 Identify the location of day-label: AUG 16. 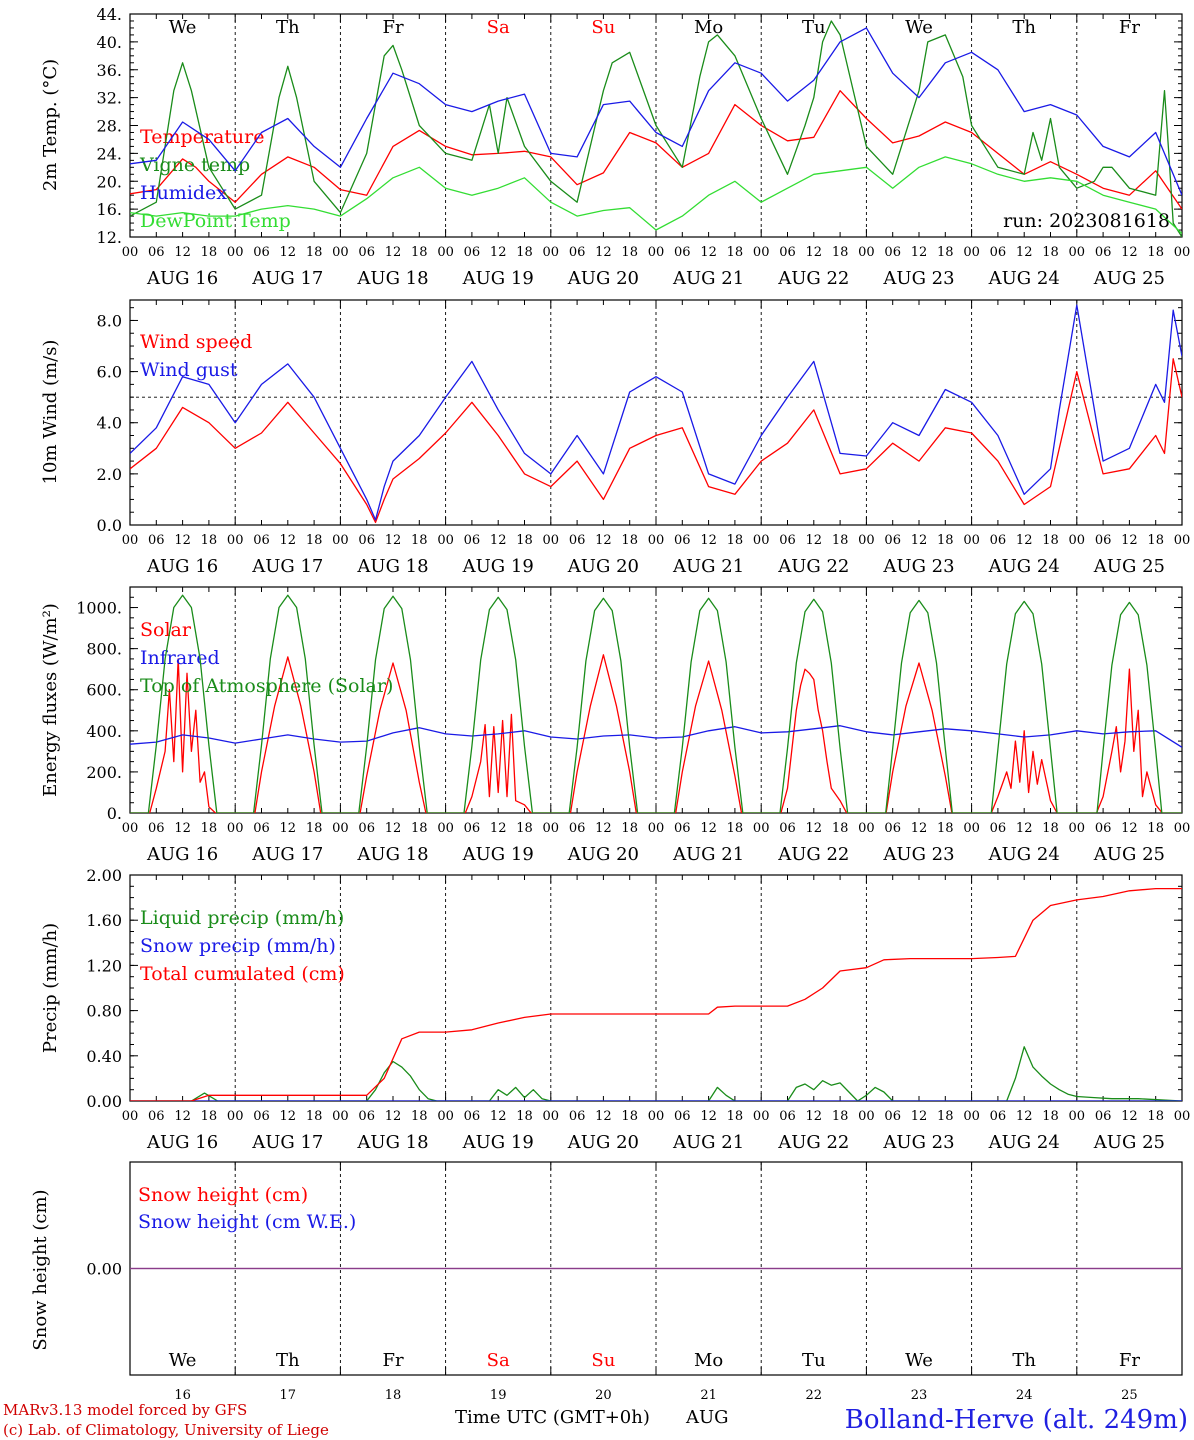
(182, 566).